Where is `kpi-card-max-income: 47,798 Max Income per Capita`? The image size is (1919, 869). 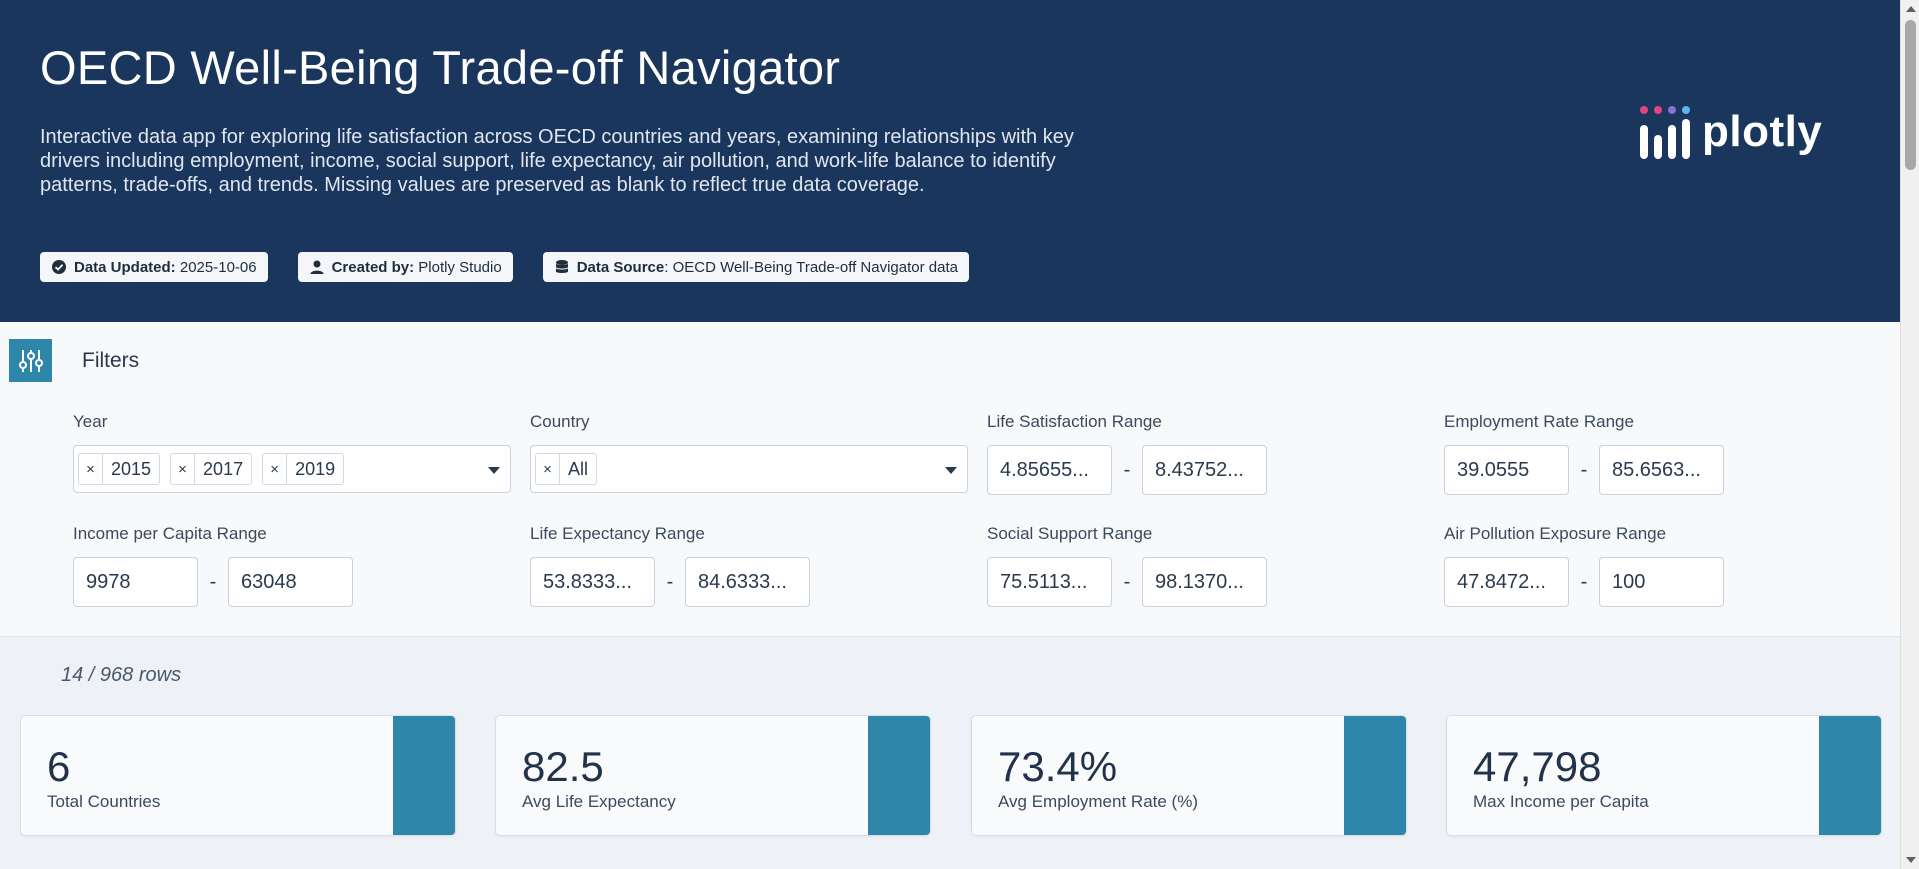
kpi-card-max-income: 47,798 Max Income per Capita is located at coordinates (1664, 775).